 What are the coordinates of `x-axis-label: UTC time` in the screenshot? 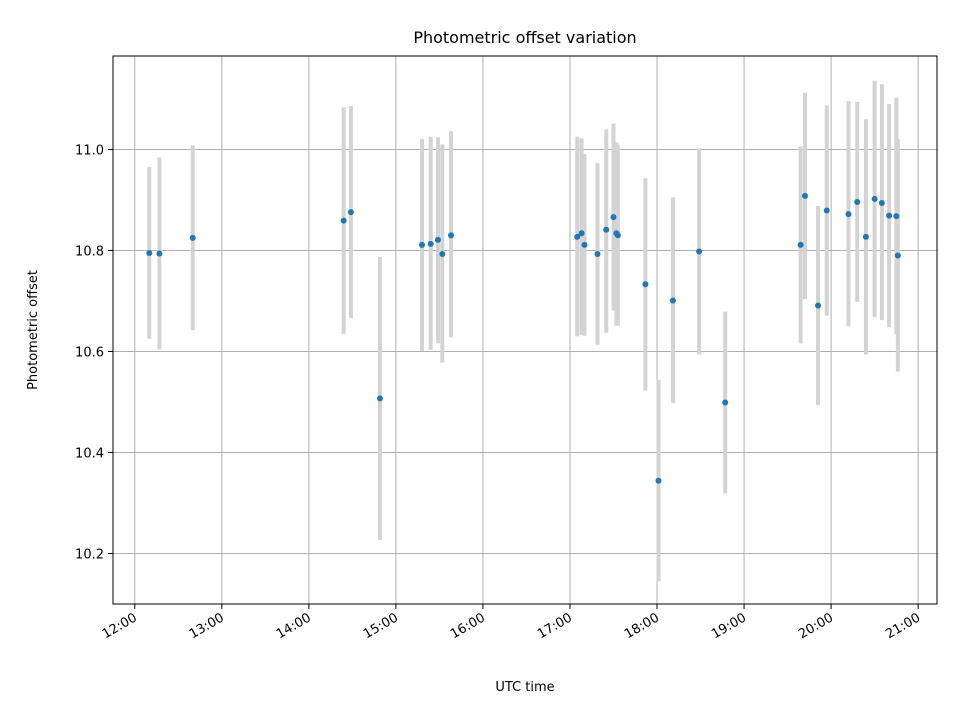 It's located at (524, 687).